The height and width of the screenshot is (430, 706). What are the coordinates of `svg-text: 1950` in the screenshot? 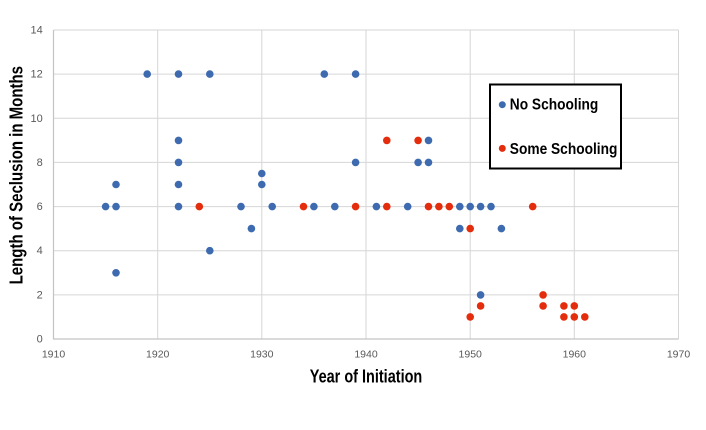 It's located at (471, 355).